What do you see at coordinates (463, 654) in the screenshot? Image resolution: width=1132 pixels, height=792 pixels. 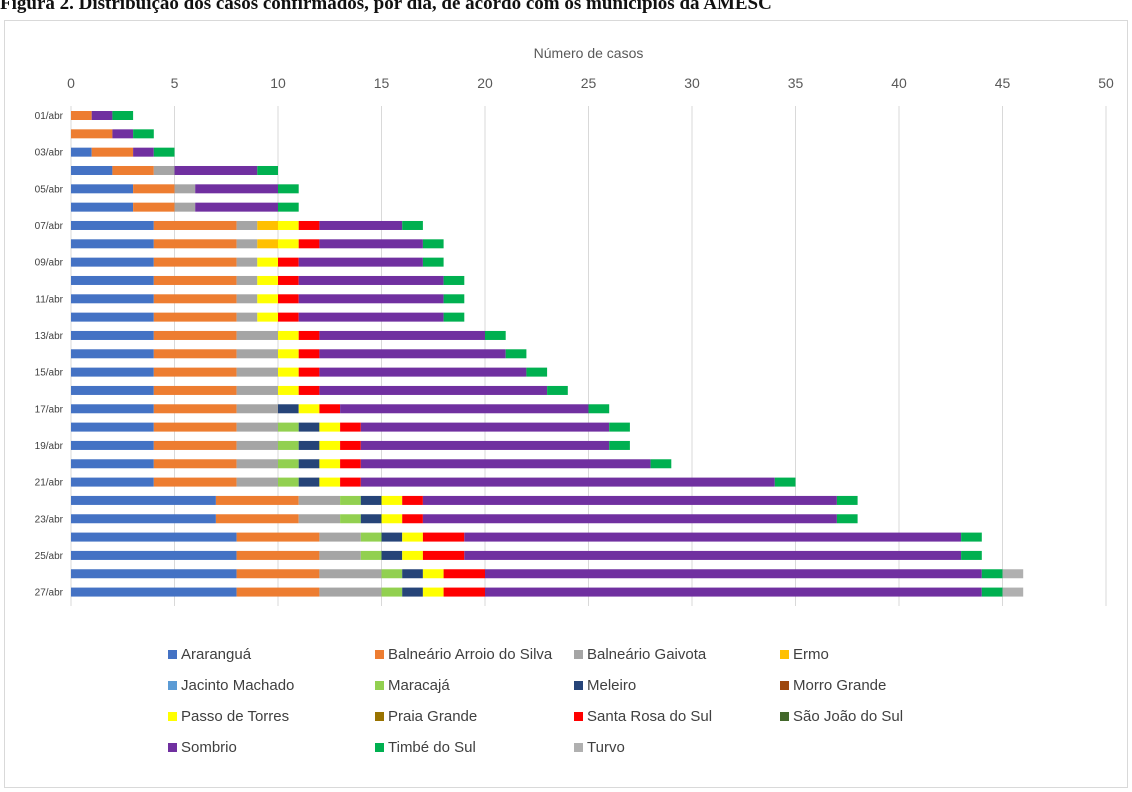 I see `legend-item: Balneário Arroio do Silva` at bounding box center [463, 654].